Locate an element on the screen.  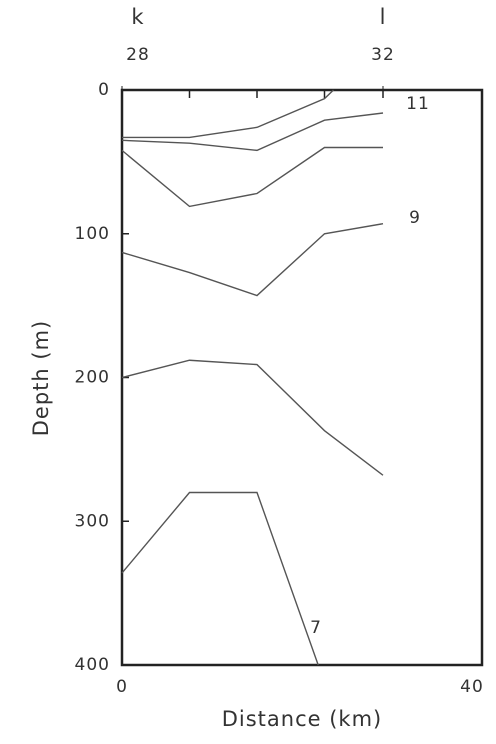
station-label: l is located at coordinates (383, 17).